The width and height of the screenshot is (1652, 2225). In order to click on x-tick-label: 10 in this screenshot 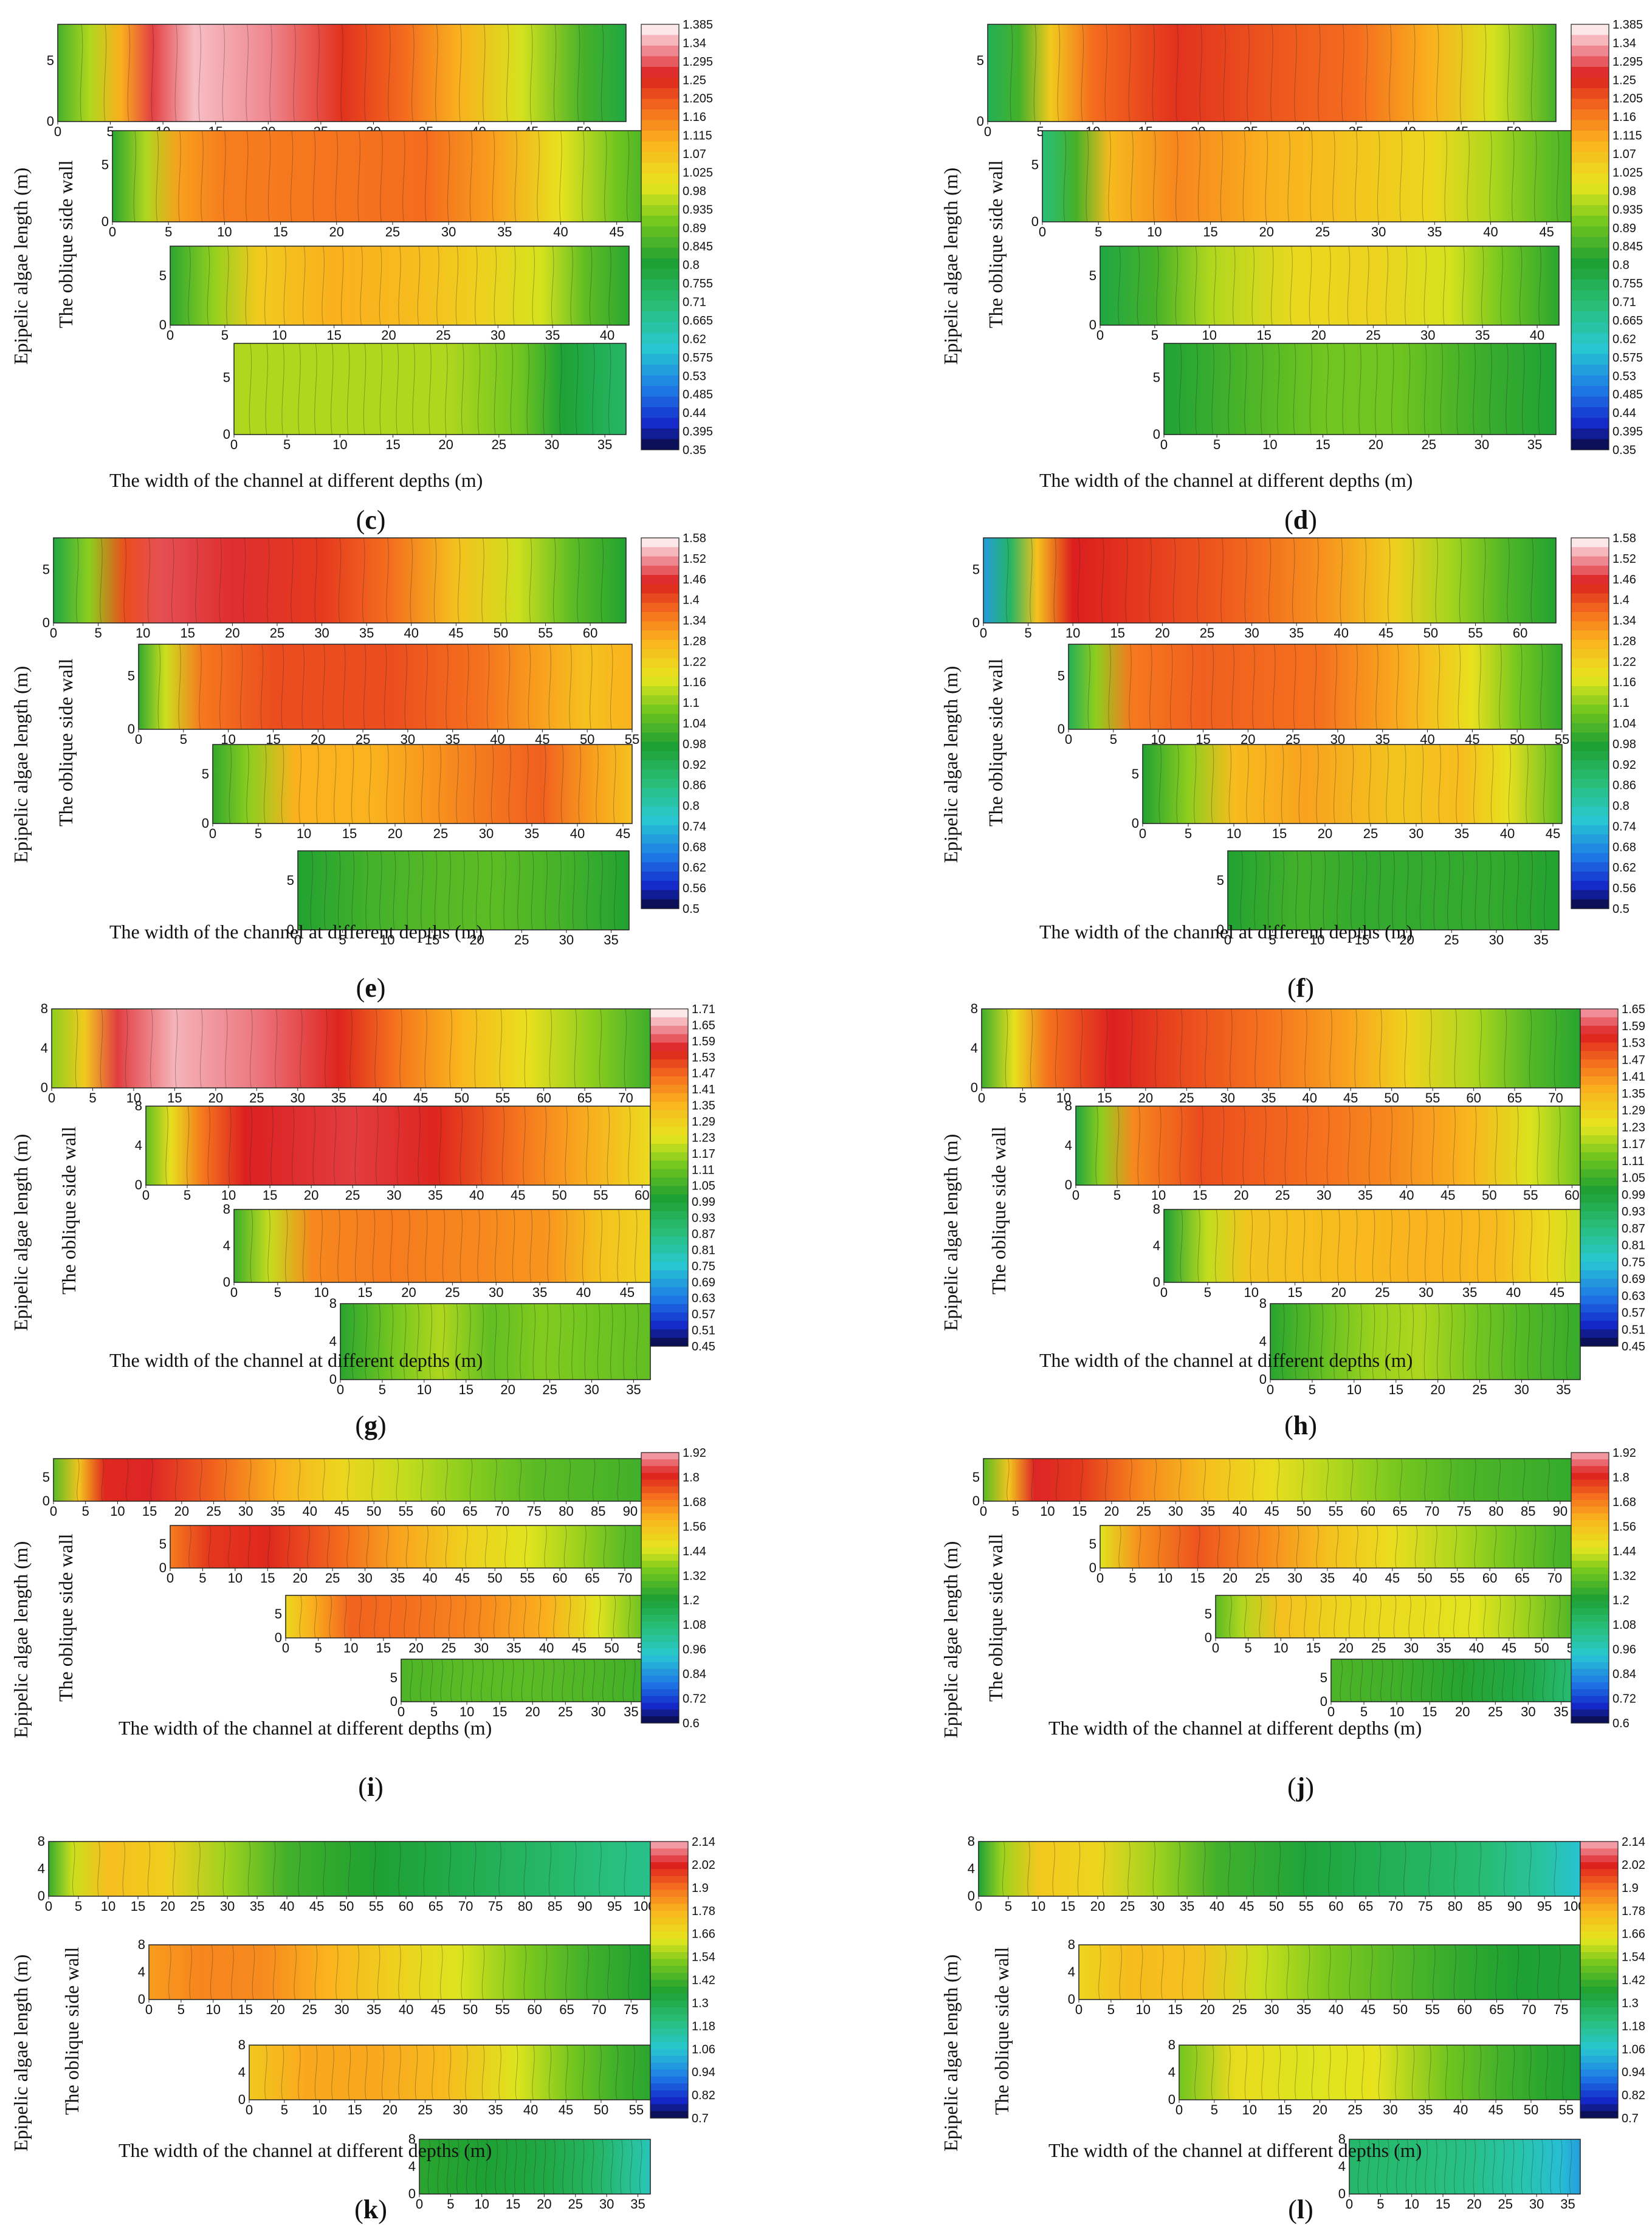, I will do `click(1165, 1578)`.